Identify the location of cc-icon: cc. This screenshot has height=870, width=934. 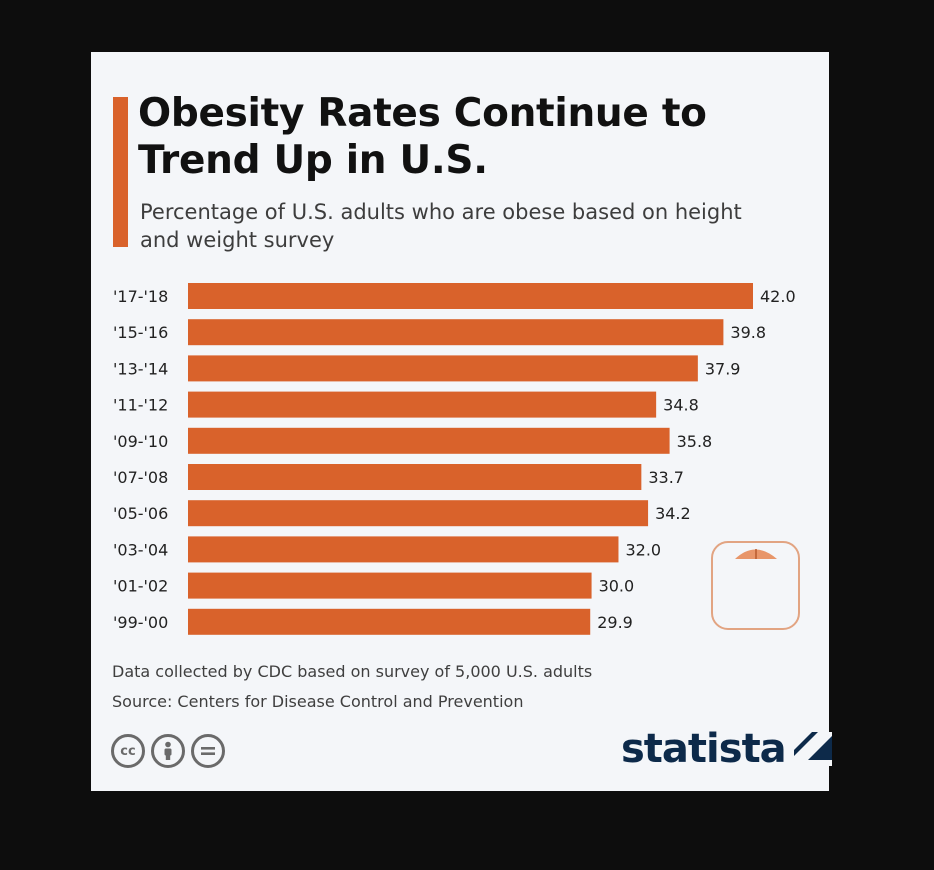
(128, 751).